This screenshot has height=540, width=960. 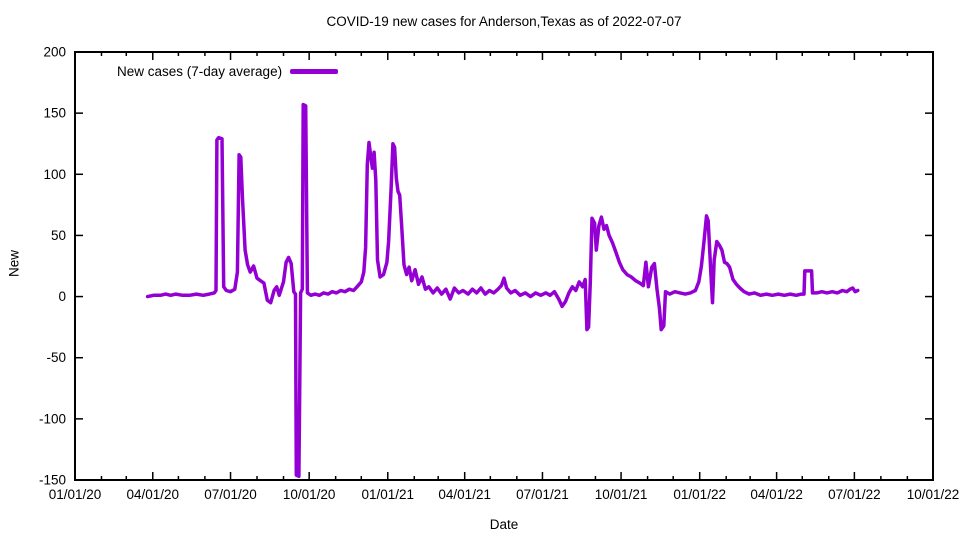 What do you see at coordinates (152, 494) in the screenshot?
I see `x-tick-label: 04/01/20` at bounding box center [152, 494].